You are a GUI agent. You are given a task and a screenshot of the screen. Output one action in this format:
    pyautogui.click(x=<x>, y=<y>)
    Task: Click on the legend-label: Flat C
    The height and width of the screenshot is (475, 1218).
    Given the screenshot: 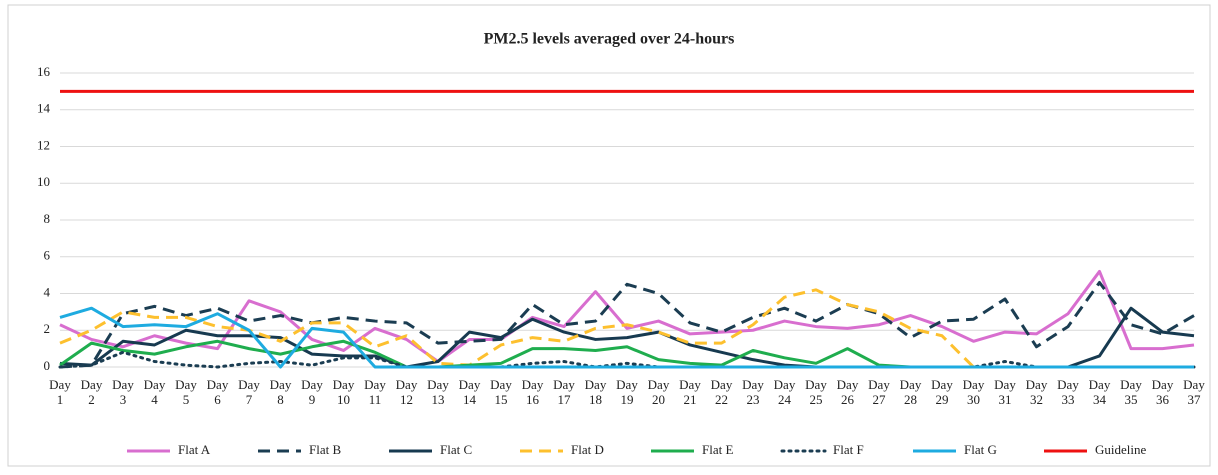 What is the action you would take?
    pyautogui.click(x=456, y=449)
    